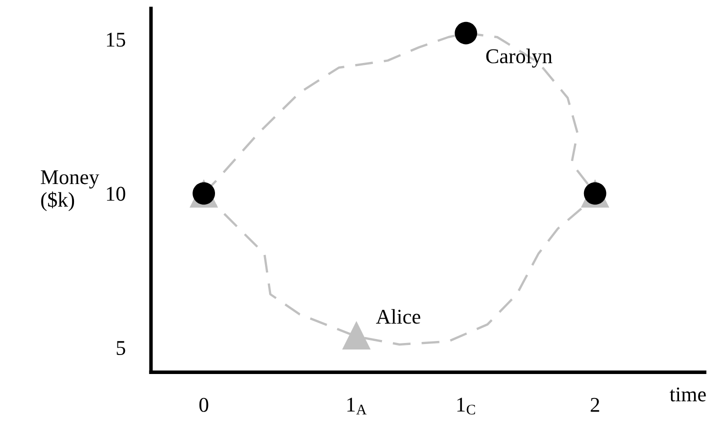  Describe the element at coordinates (466, 406) in the screenshot. I see `x-tick-label: 1$_{C}$` at that location.